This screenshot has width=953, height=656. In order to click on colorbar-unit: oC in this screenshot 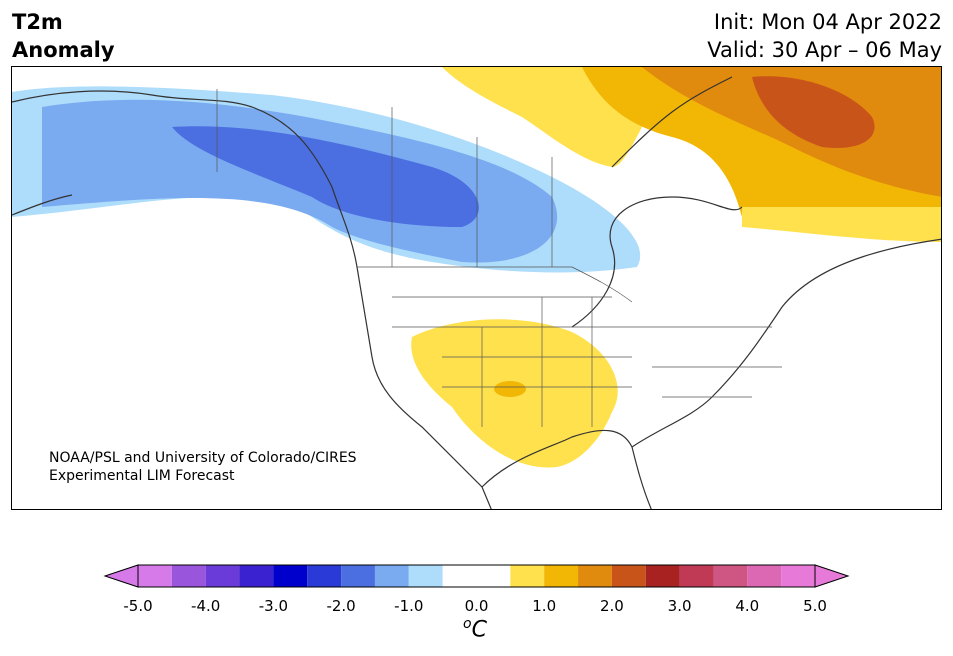, I will do `click(475, 629)`.